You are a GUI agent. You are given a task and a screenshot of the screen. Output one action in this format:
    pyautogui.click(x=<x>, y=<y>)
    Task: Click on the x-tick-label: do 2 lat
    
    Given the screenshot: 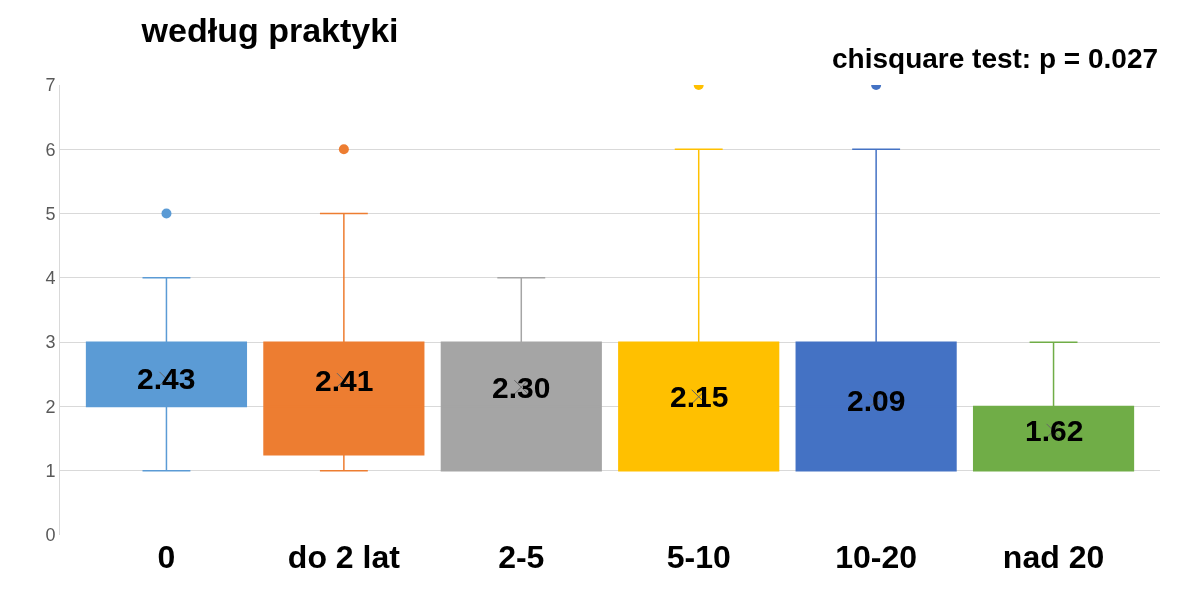 What is the action you would take?
    pyautogui.click(x=344, y=557)
    